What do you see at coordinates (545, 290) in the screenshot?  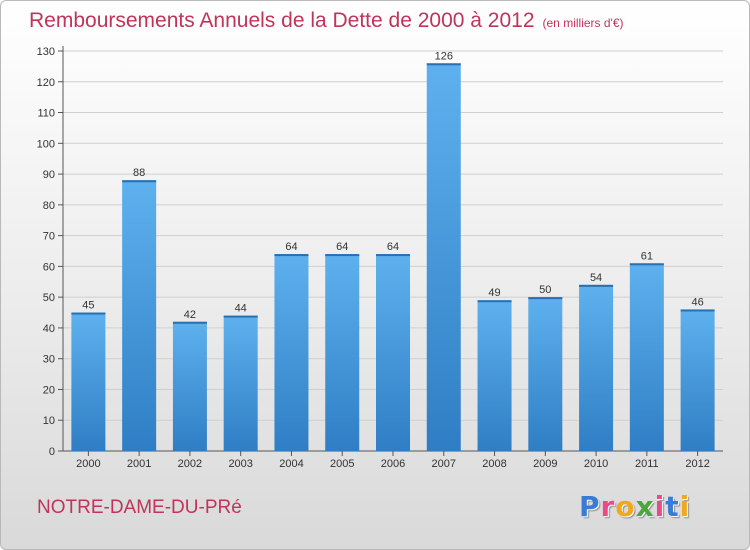 I see `value-label: 50` at bounding box center [545, 290].